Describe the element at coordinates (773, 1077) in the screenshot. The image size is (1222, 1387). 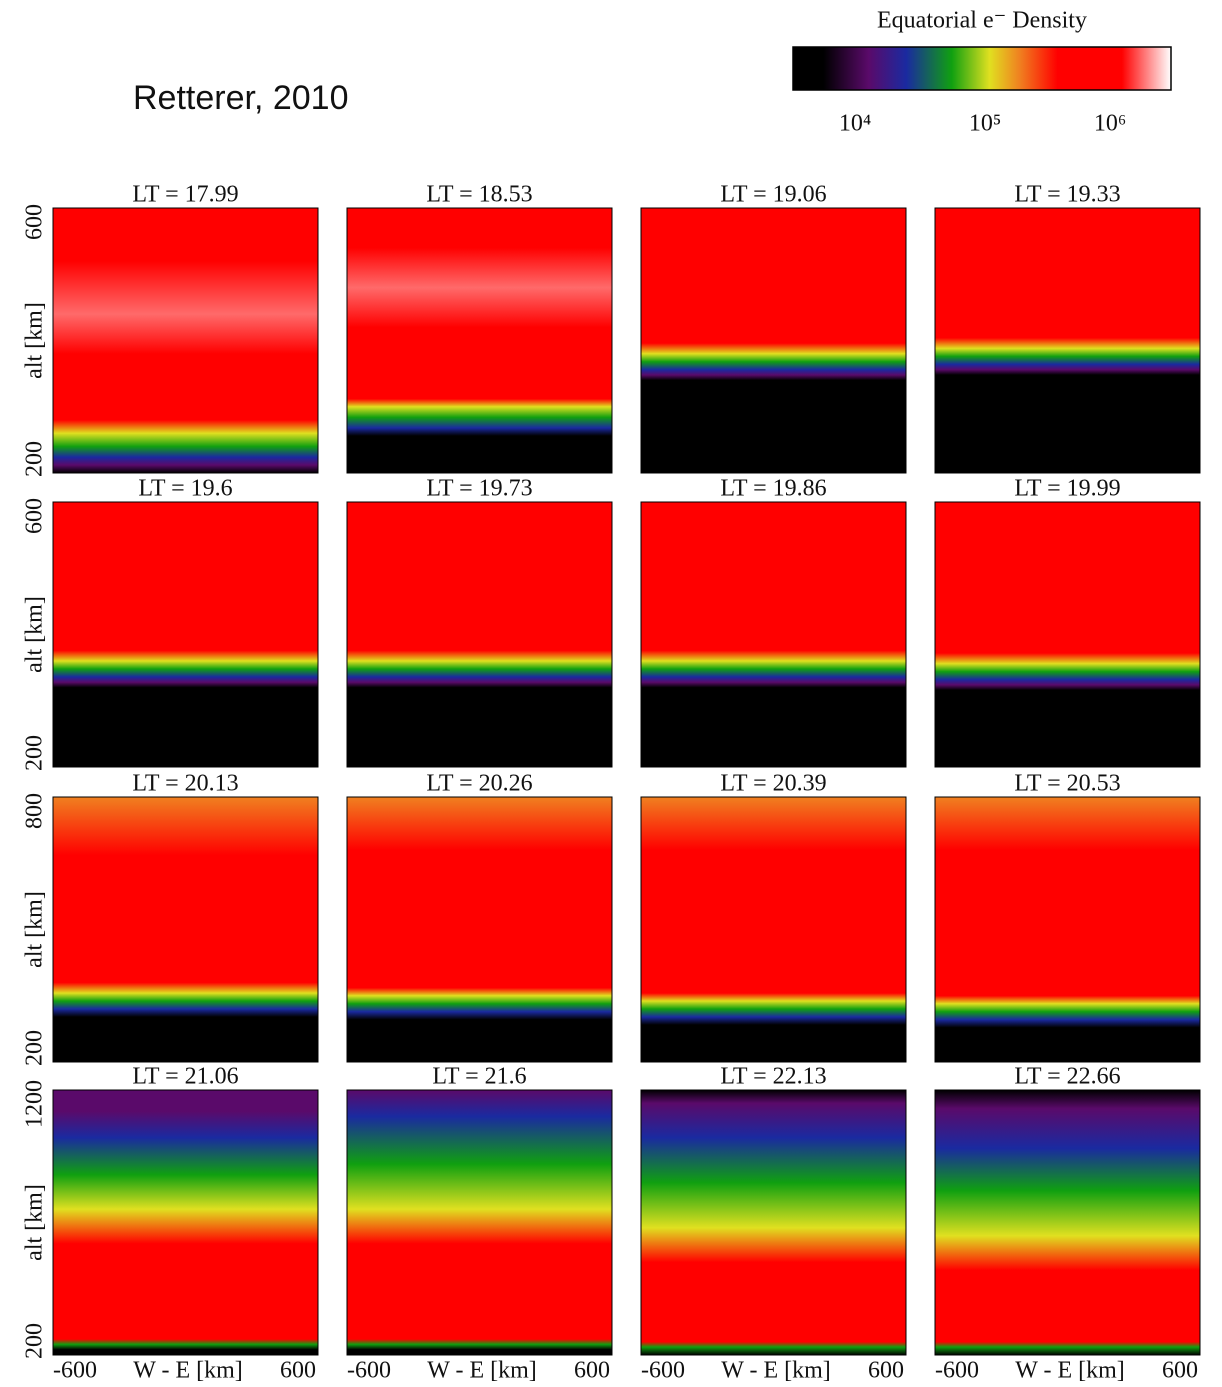
I see `panel-title: LT = 22.13` at that location.